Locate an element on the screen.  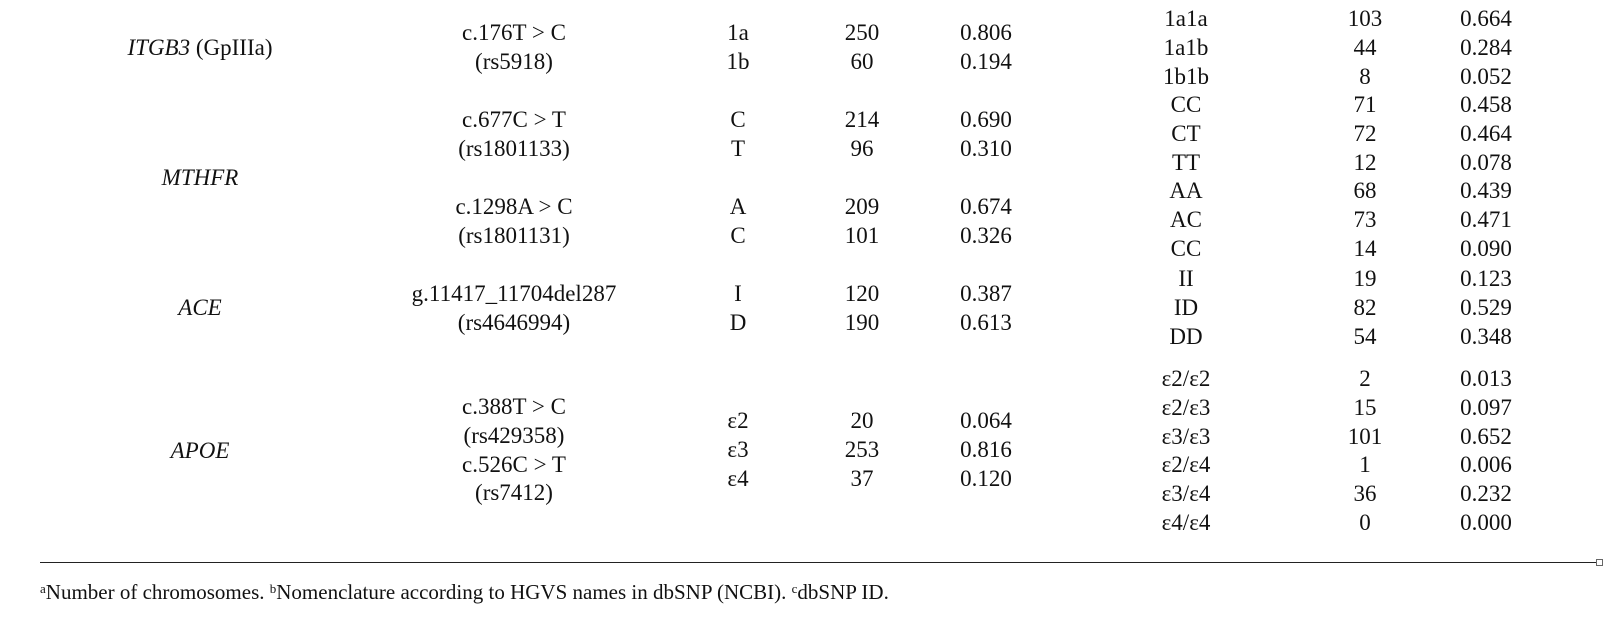
variant-label: g.11417_11704del287 is located at coordinates (514, 293).